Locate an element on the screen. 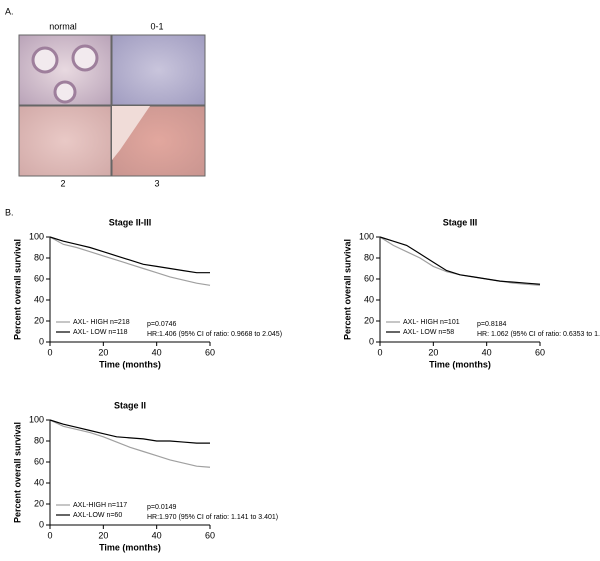 Image resolution: width=600 pixels, height=561 pixels. legend-label: AXL- HIGH n=101 is located at coordinates (431, 322).